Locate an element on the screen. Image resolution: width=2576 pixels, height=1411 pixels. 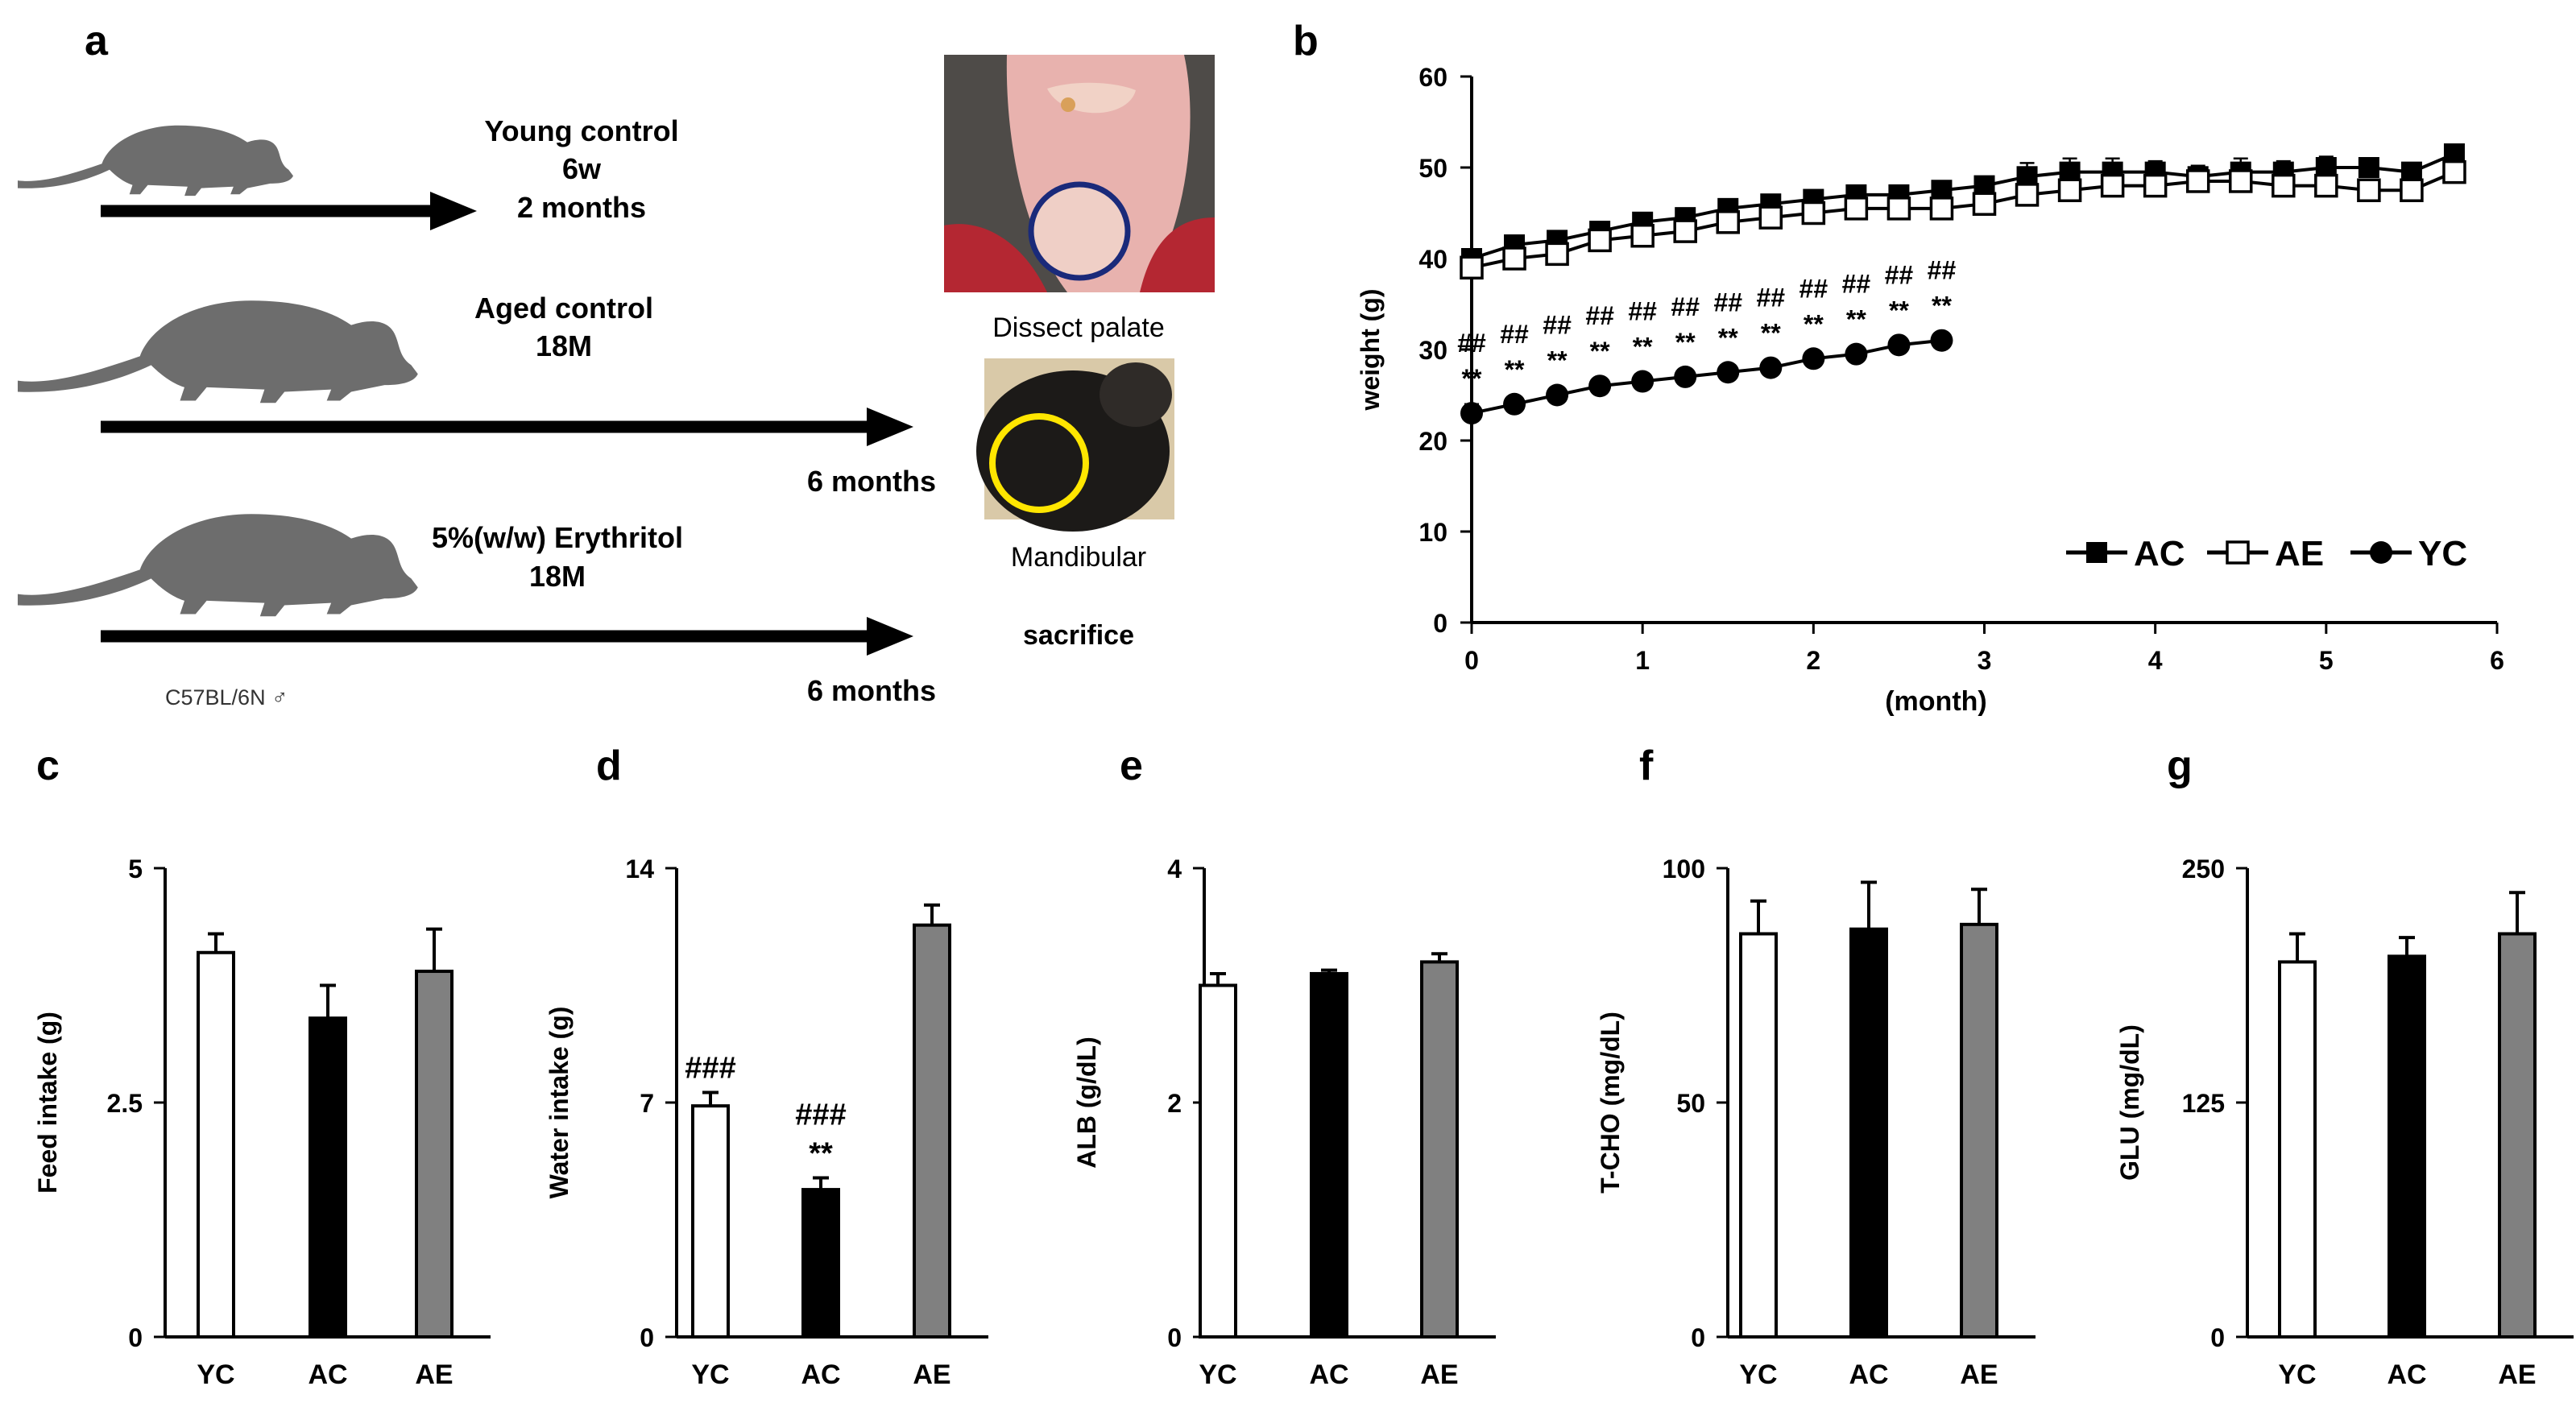
aged-mouse-icon is located at coordinates (218, 351).